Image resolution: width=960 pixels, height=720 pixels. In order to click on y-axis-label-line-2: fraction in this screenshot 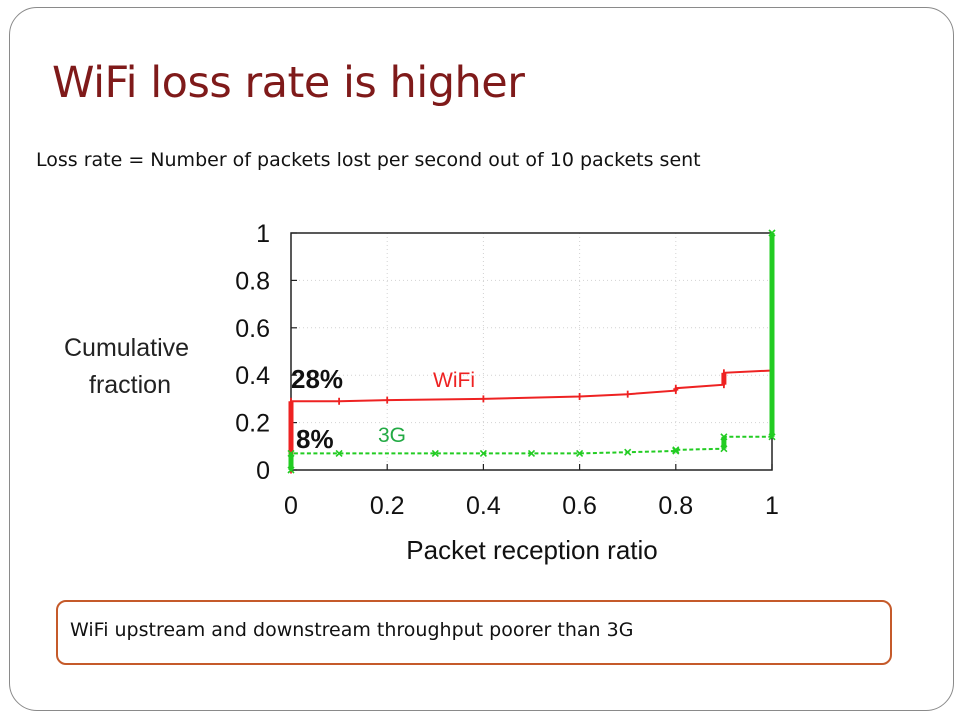, I will do `click(130, 385)`.